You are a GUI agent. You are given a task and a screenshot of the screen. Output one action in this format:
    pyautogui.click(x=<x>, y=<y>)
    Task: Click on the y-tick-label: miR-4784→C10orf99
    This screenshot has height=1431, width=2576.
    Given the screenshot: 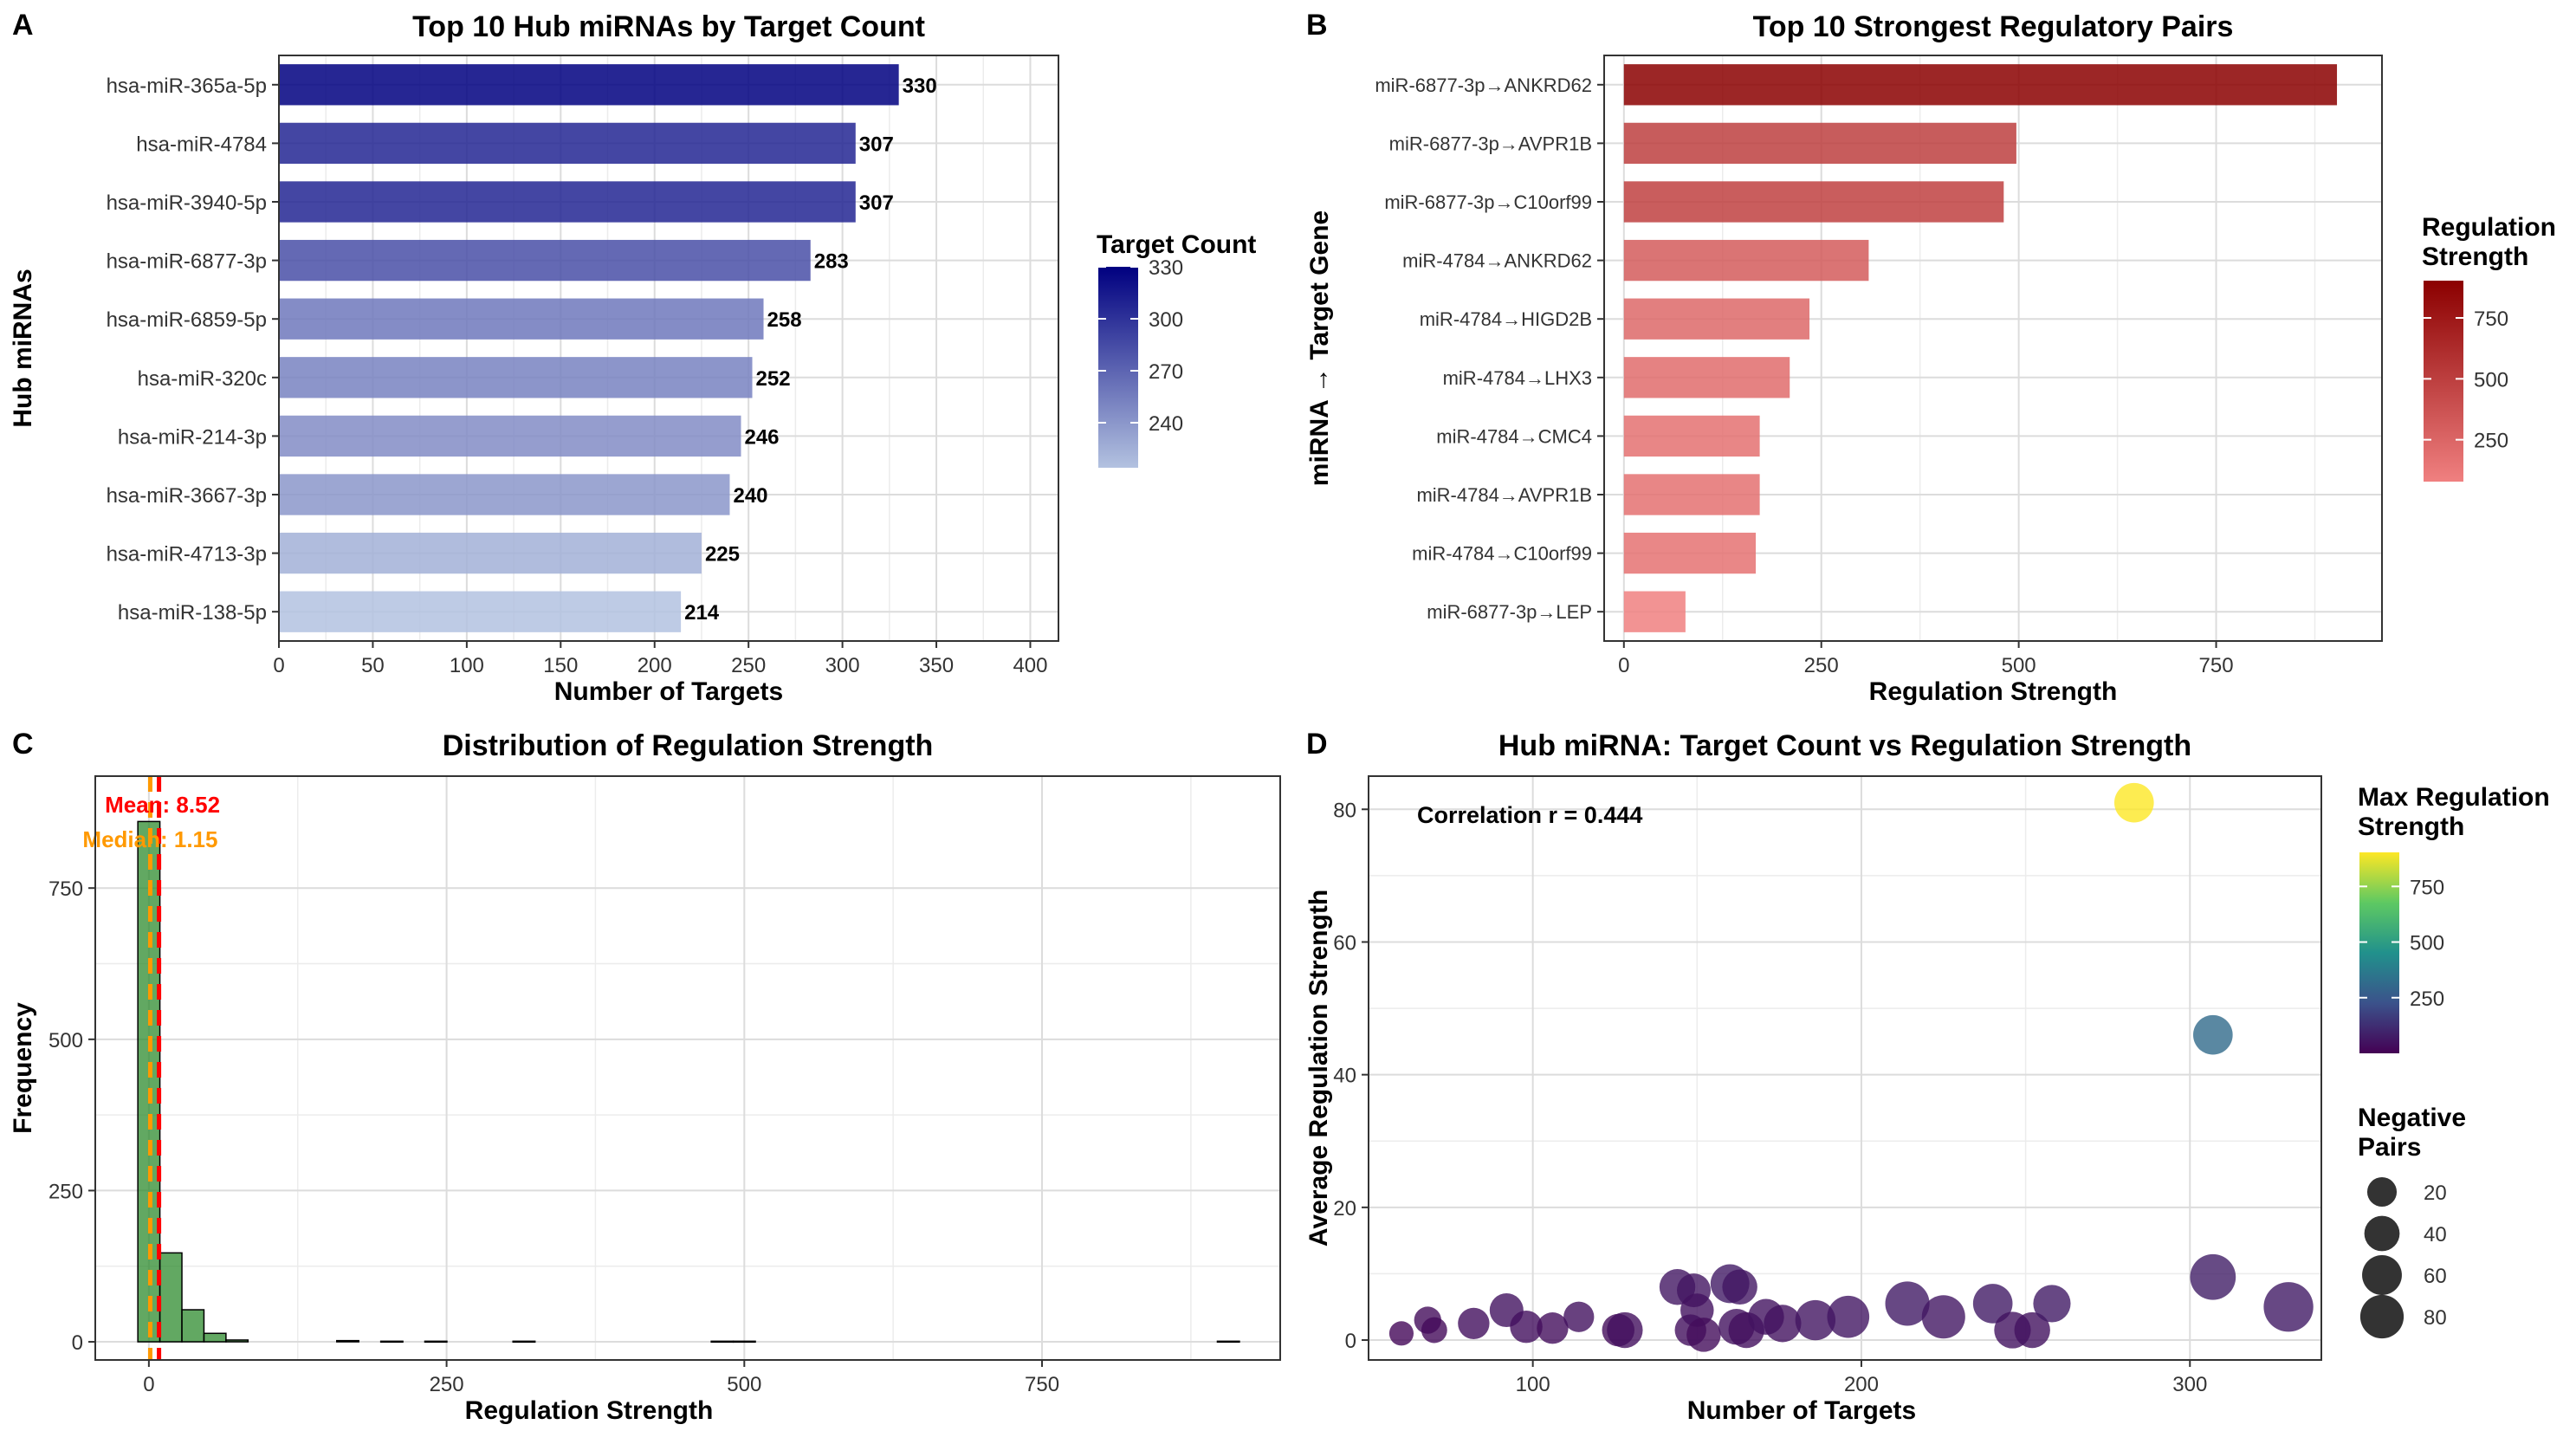 What is the action you would take?
    pyautogui.click(x=1502, y=554)
    